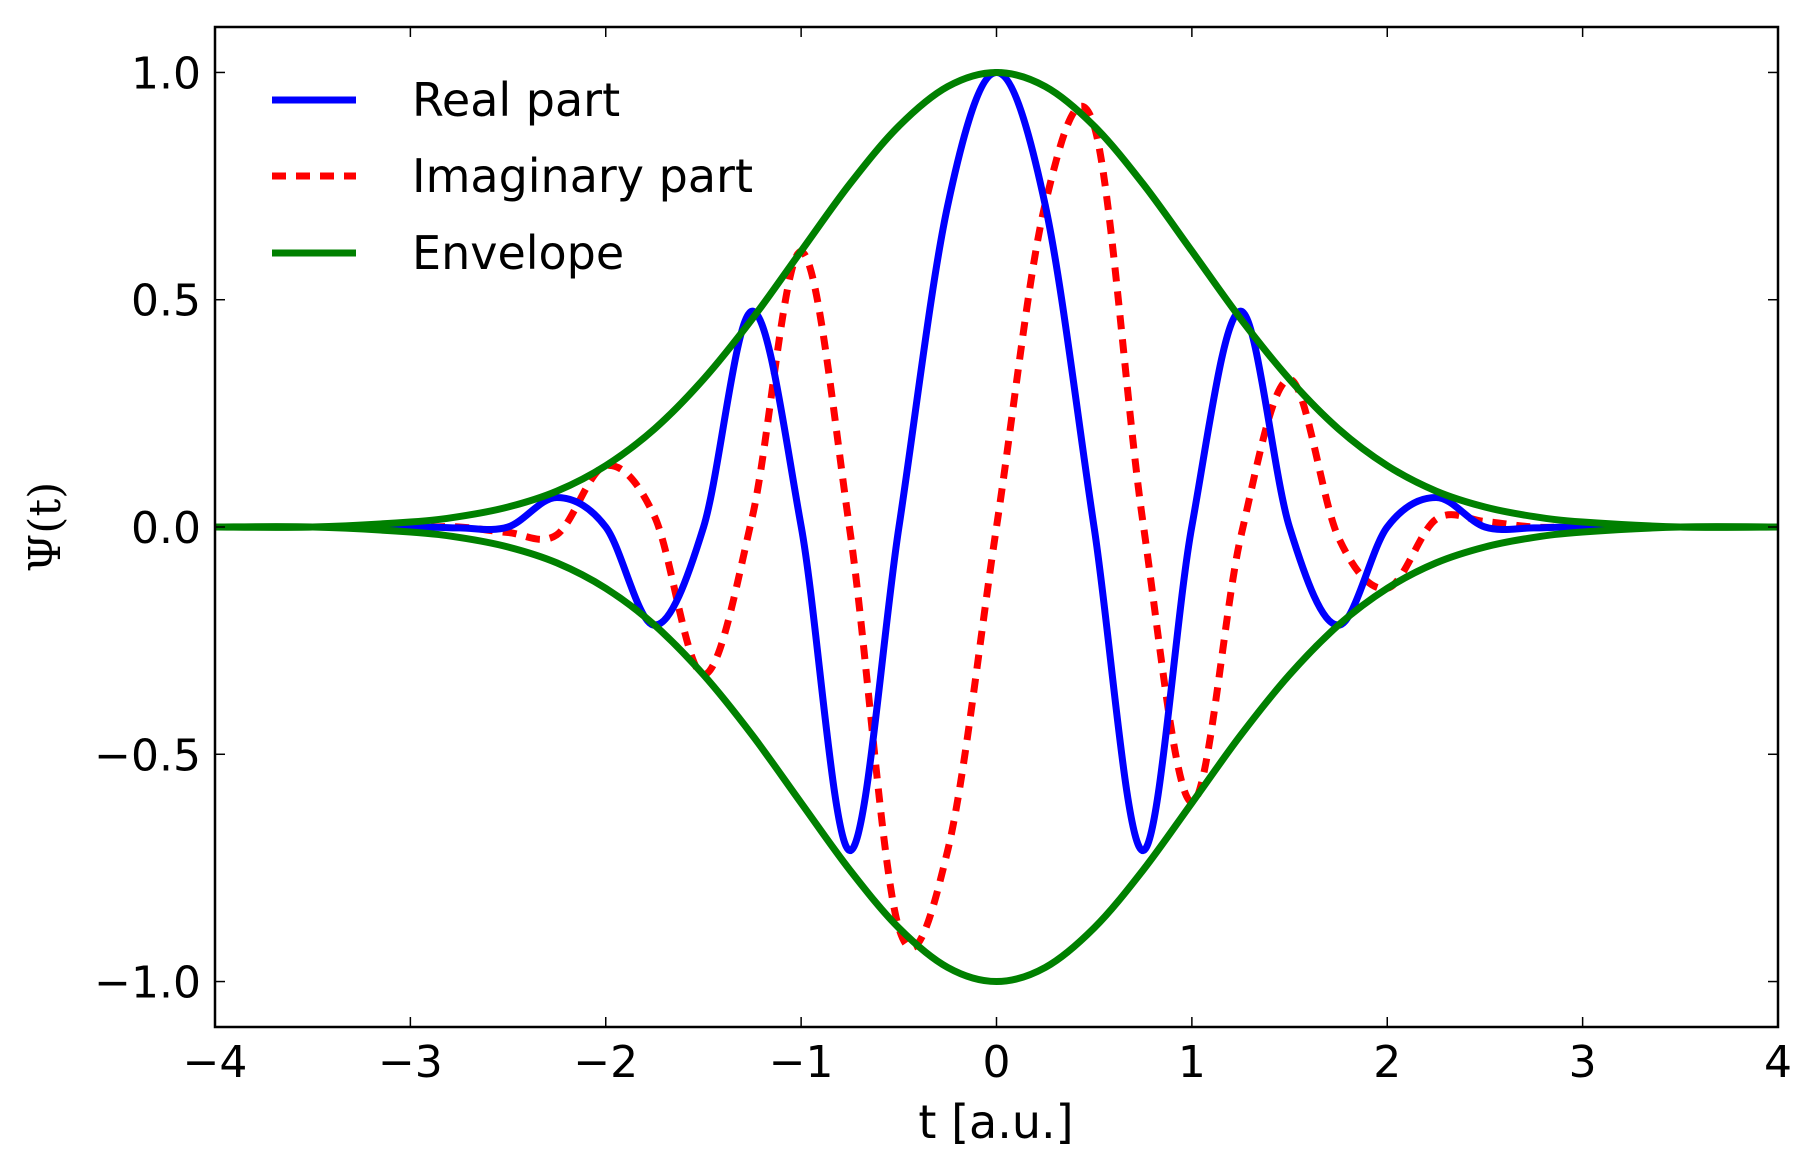 The width and height of the screenshot is (1805, 1158). What do you see at coordinates (801, 1062) in the screenshot?
I see `x-tick-label: −1` at bounding box center [801, 1062].